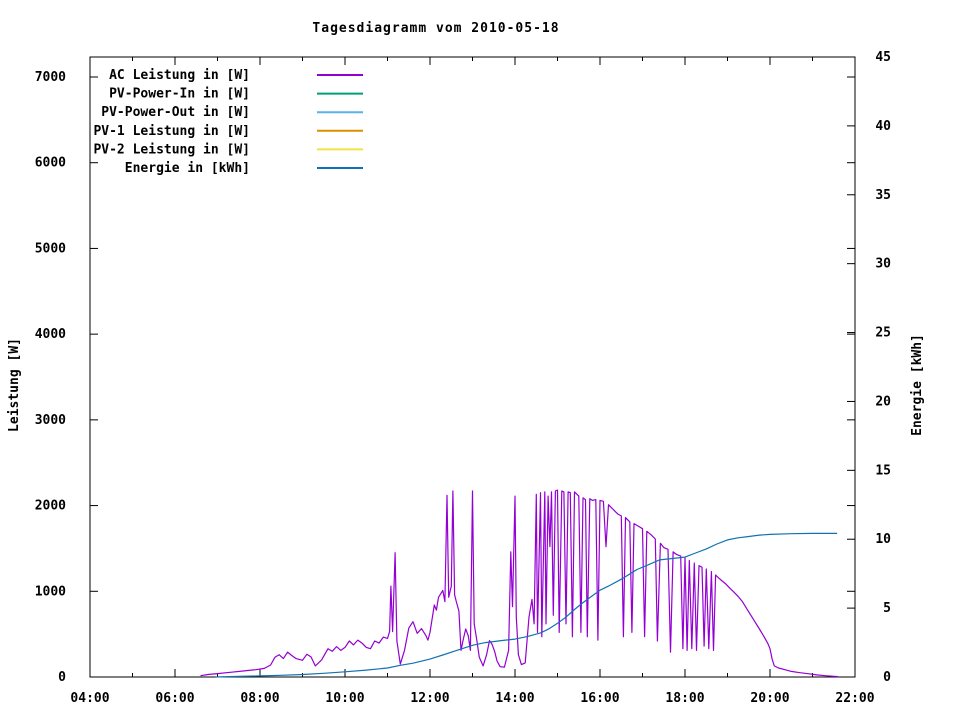  What do you see at coordinates (50, 77) in the screenshot?
I see `y1-tick-label: 7000` at bounding box center [50, 77].